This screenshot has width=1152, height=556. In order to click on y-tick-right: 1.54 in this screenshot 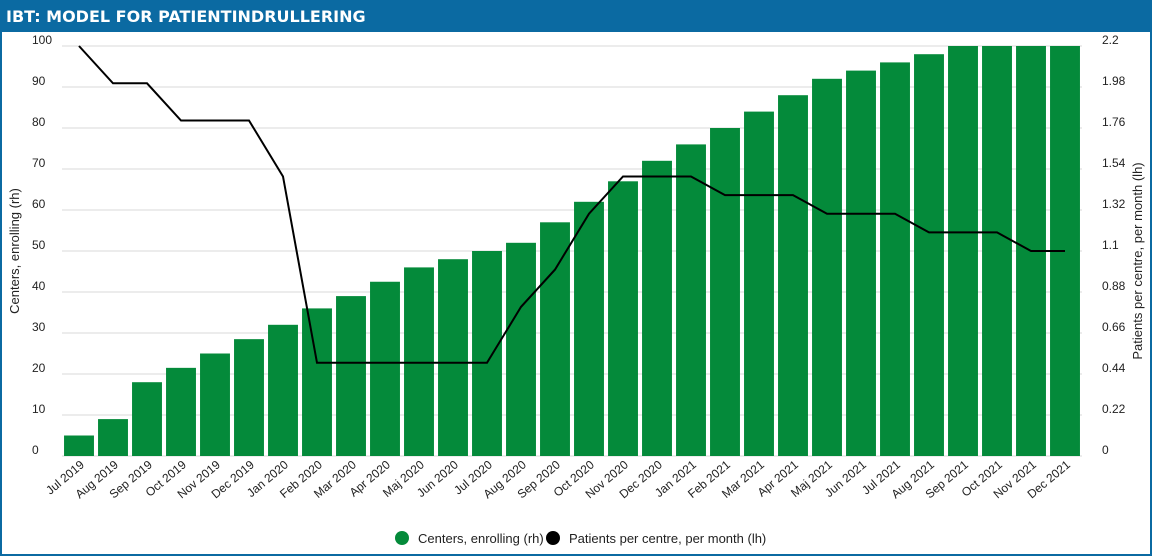, I will do `click(1114, 163)`.